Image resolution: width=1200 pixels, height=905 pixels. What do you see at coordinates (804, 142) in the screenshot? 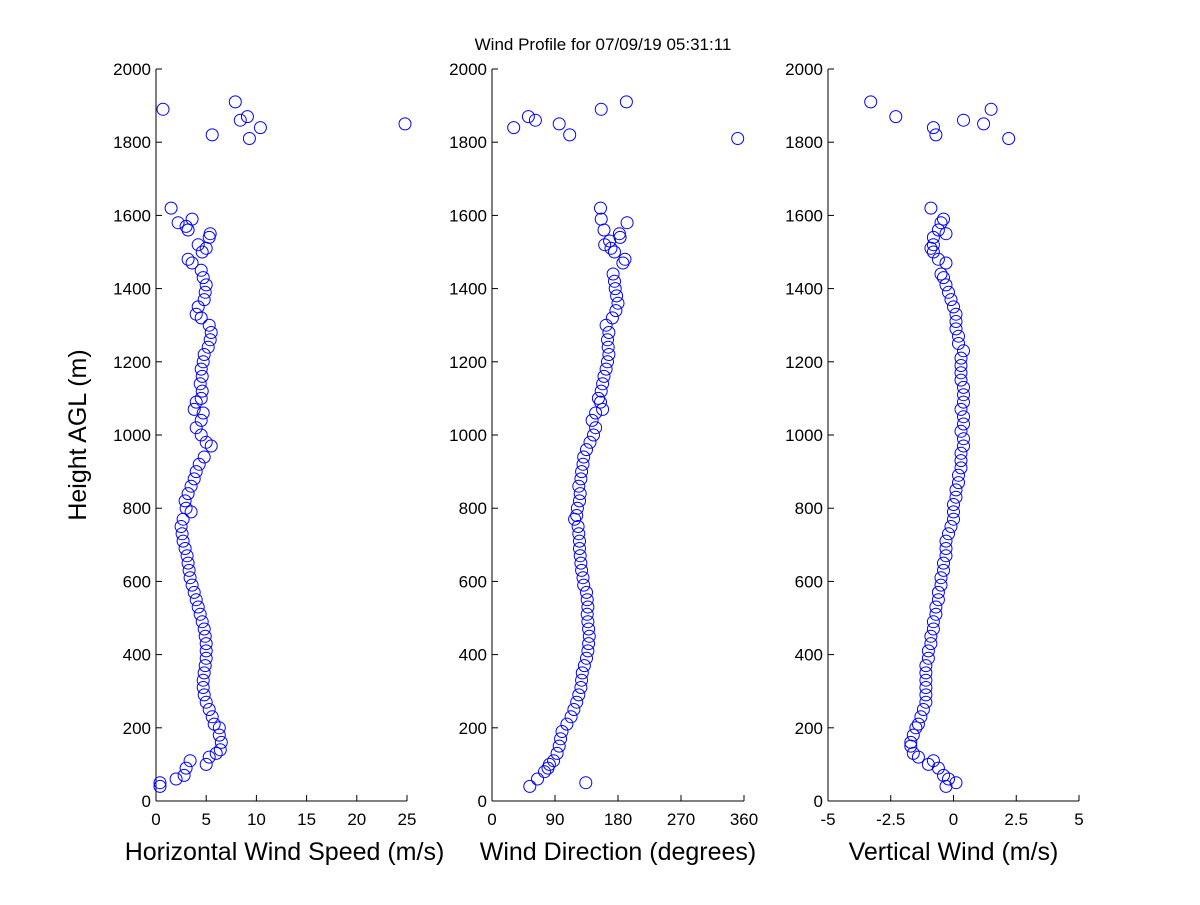
I see `y-tick-label: 1800` at bounding box center [804, 142].